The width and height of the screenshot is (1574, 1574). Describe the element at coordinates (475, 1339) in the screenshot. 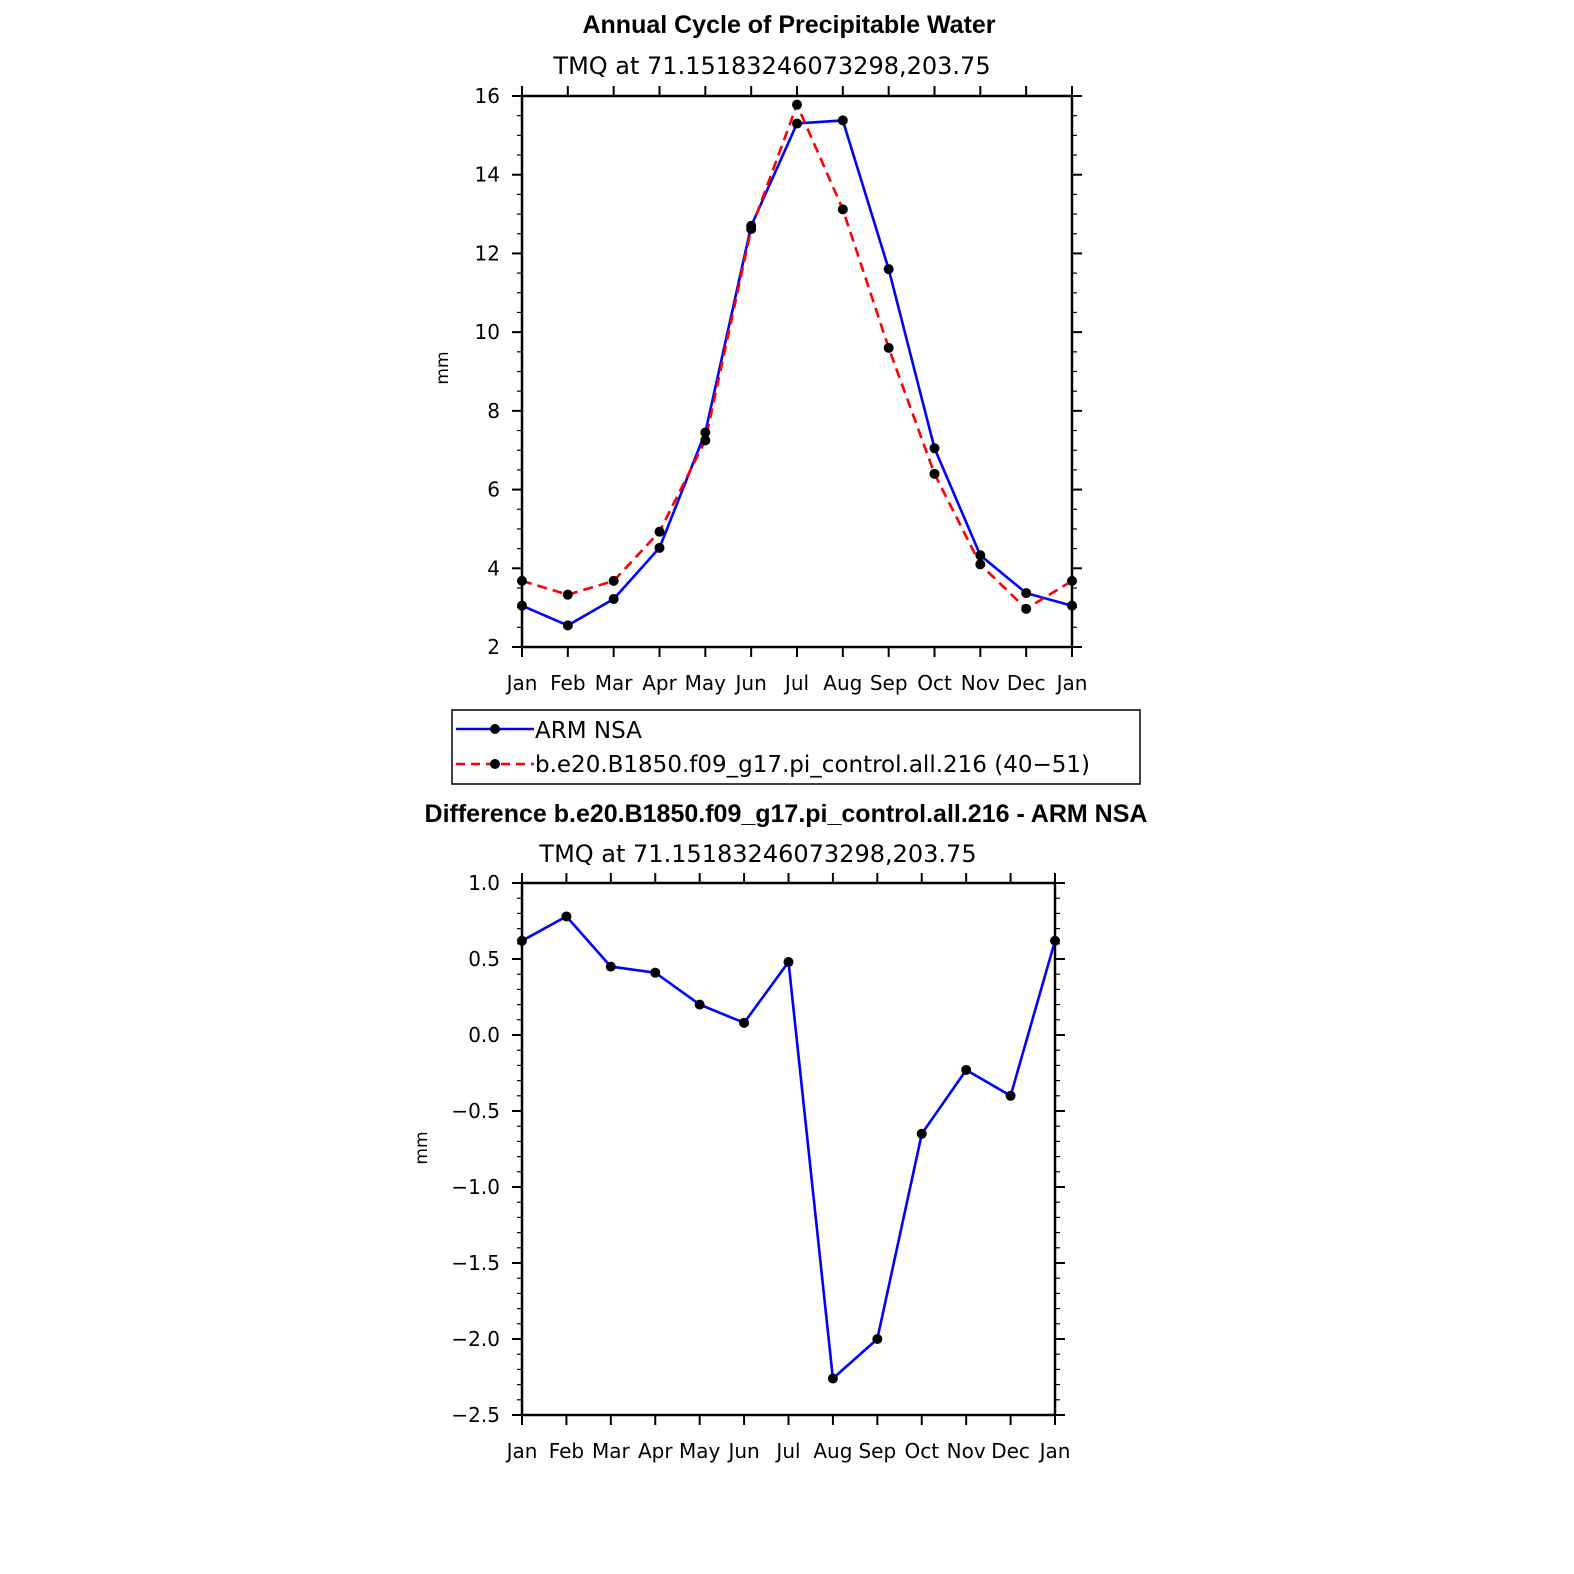

I see `bottom-ytick-label: −2.0` at that location.